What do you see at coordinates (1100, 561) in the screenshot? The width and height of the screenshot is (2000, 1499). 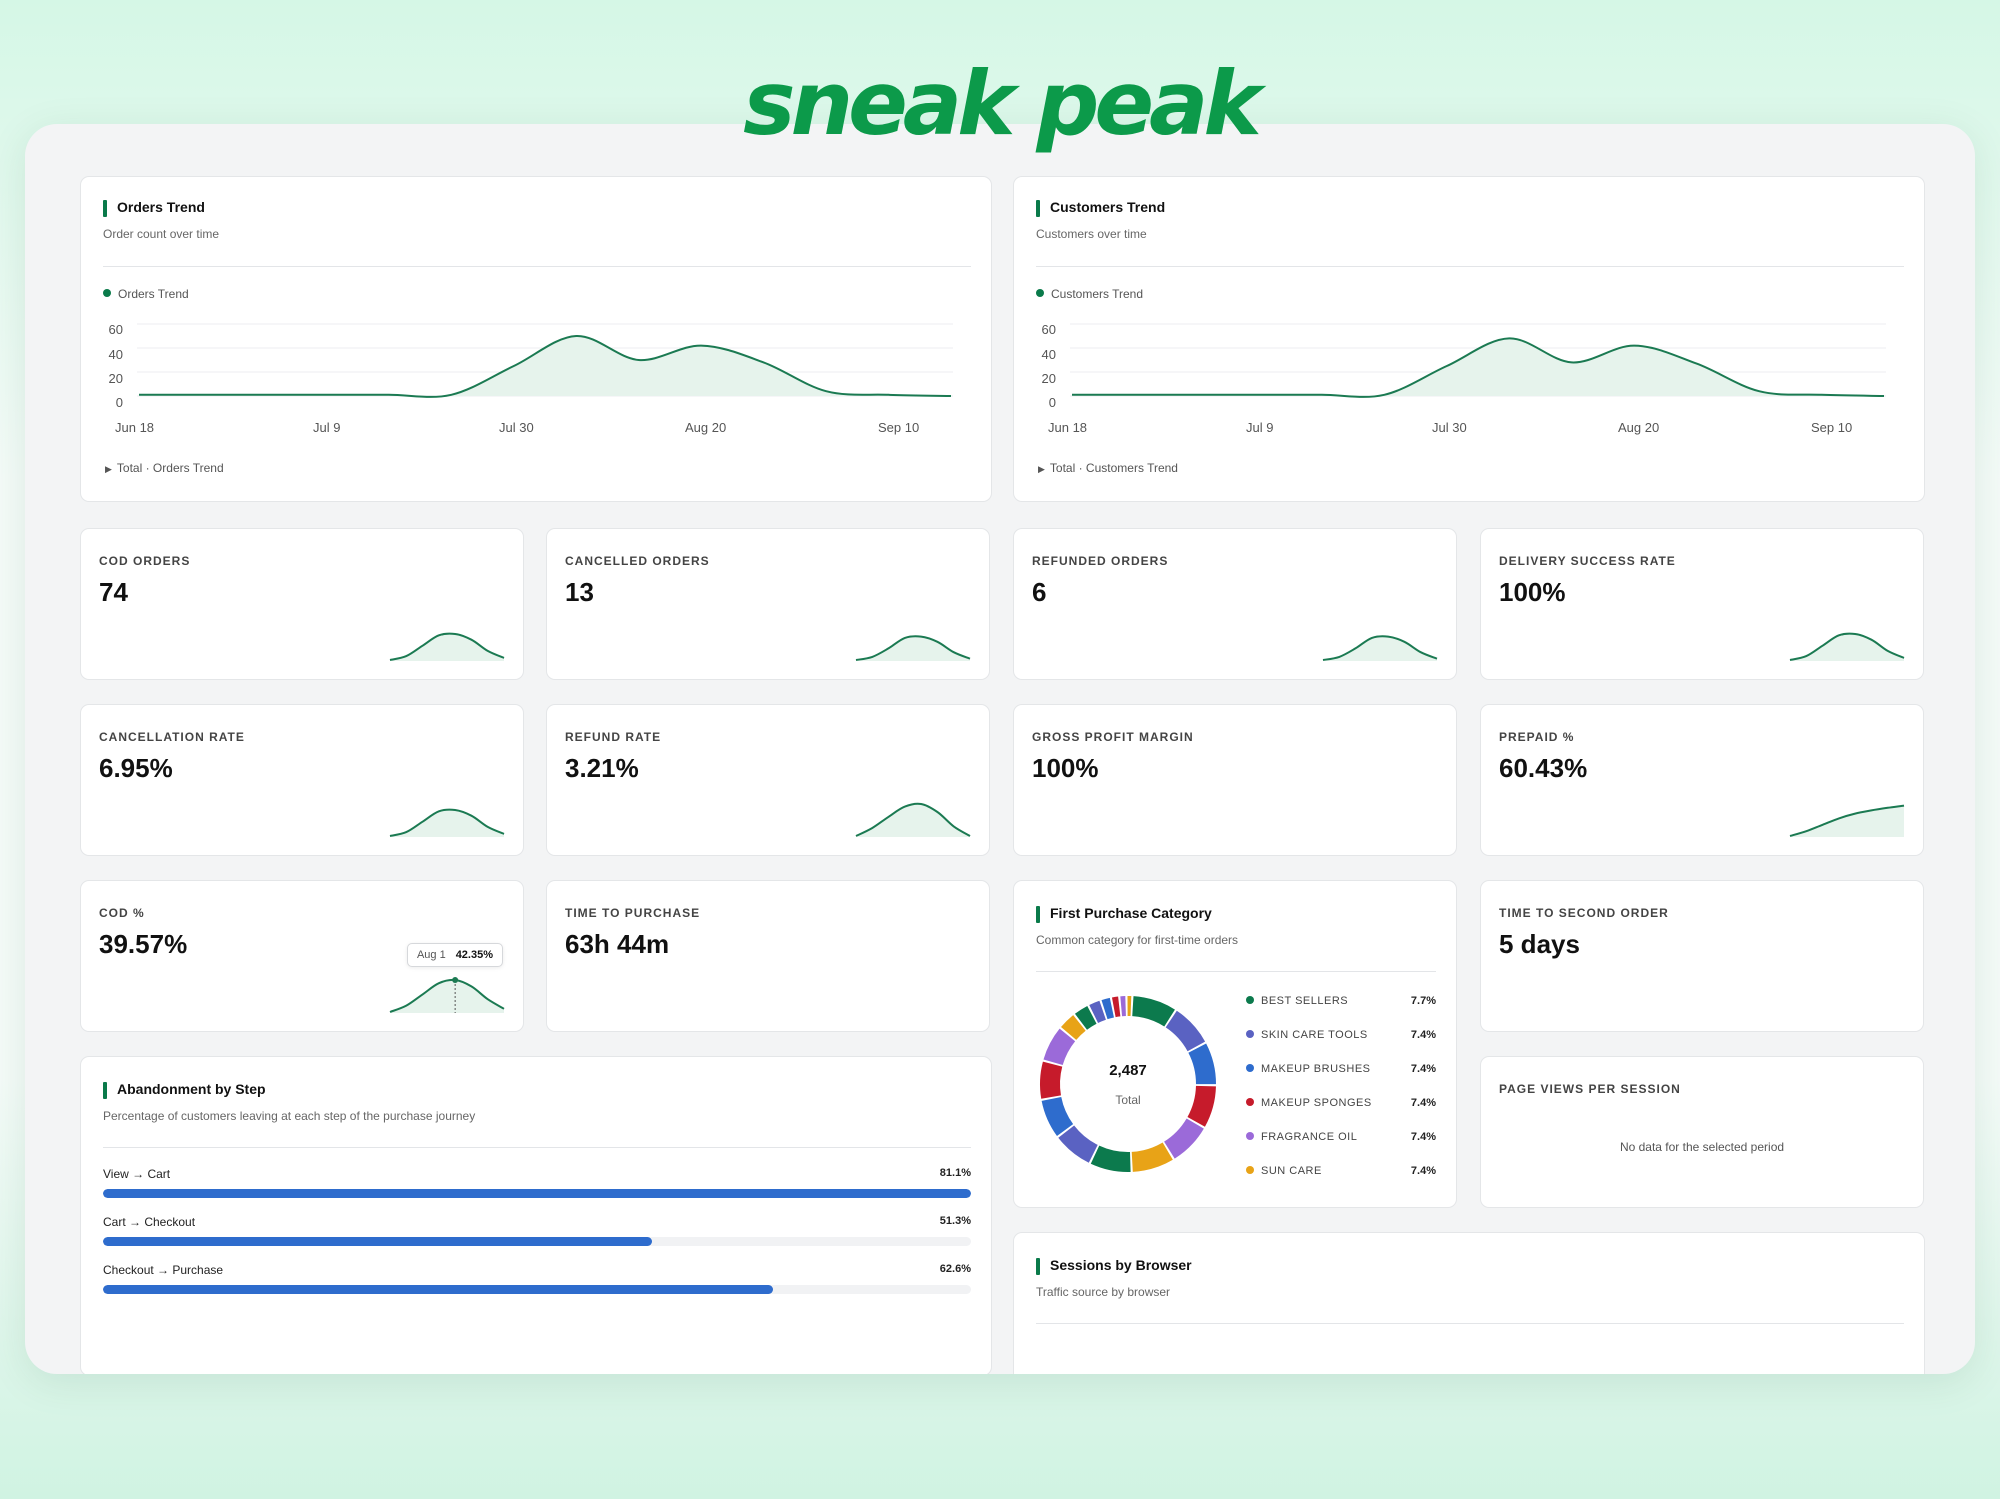 I see `kpi-label: REFUNDED ORDERS` at bounding box center [1100, 561].